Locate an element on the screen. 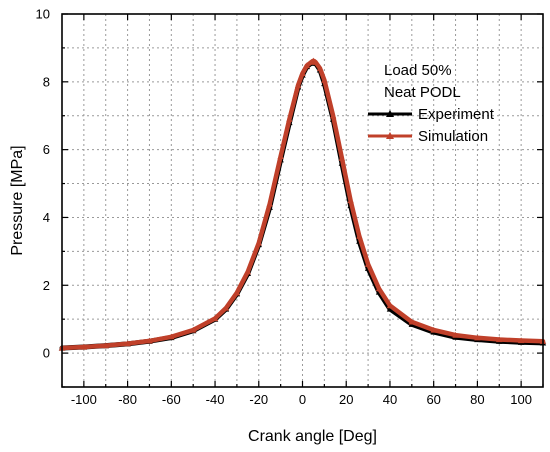 This screenshot has width=550, height=452. x-tick-label: 80 is located at coordinates (477, 399).